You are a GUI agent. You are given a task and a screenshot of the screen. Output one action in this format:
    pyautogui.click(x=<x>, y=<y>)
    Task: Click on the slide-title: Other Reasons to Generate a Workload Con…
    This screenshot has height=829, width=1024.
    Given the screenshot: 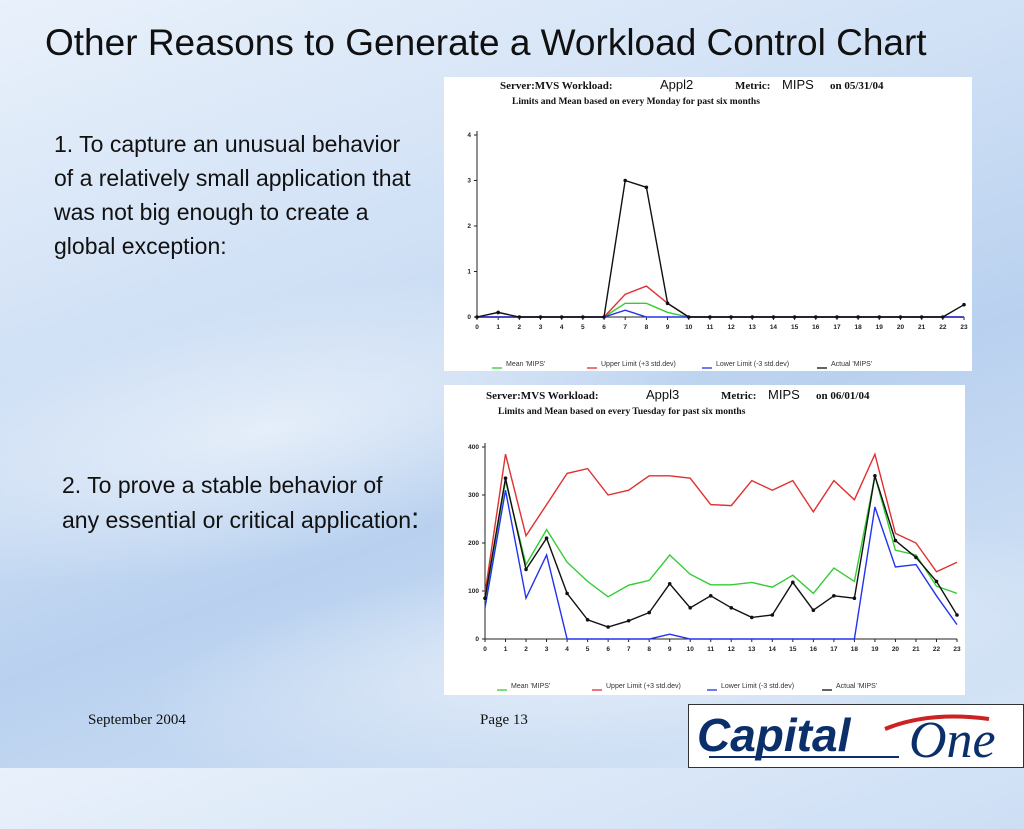 What is the action you would take?
    pyautogui.click(x=486, y=42)
    